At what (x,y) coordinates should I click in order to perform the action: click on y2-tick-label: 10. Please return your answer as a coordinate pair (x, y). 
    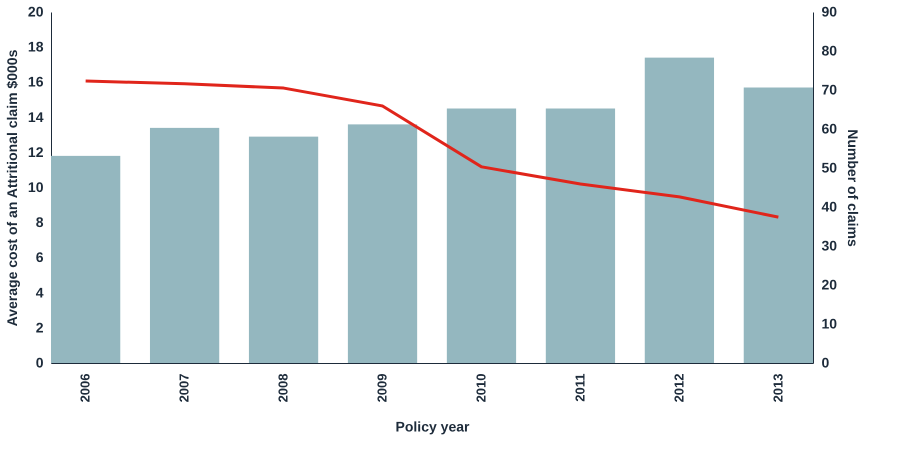
    Looking at the image, I should click on (830, 324).